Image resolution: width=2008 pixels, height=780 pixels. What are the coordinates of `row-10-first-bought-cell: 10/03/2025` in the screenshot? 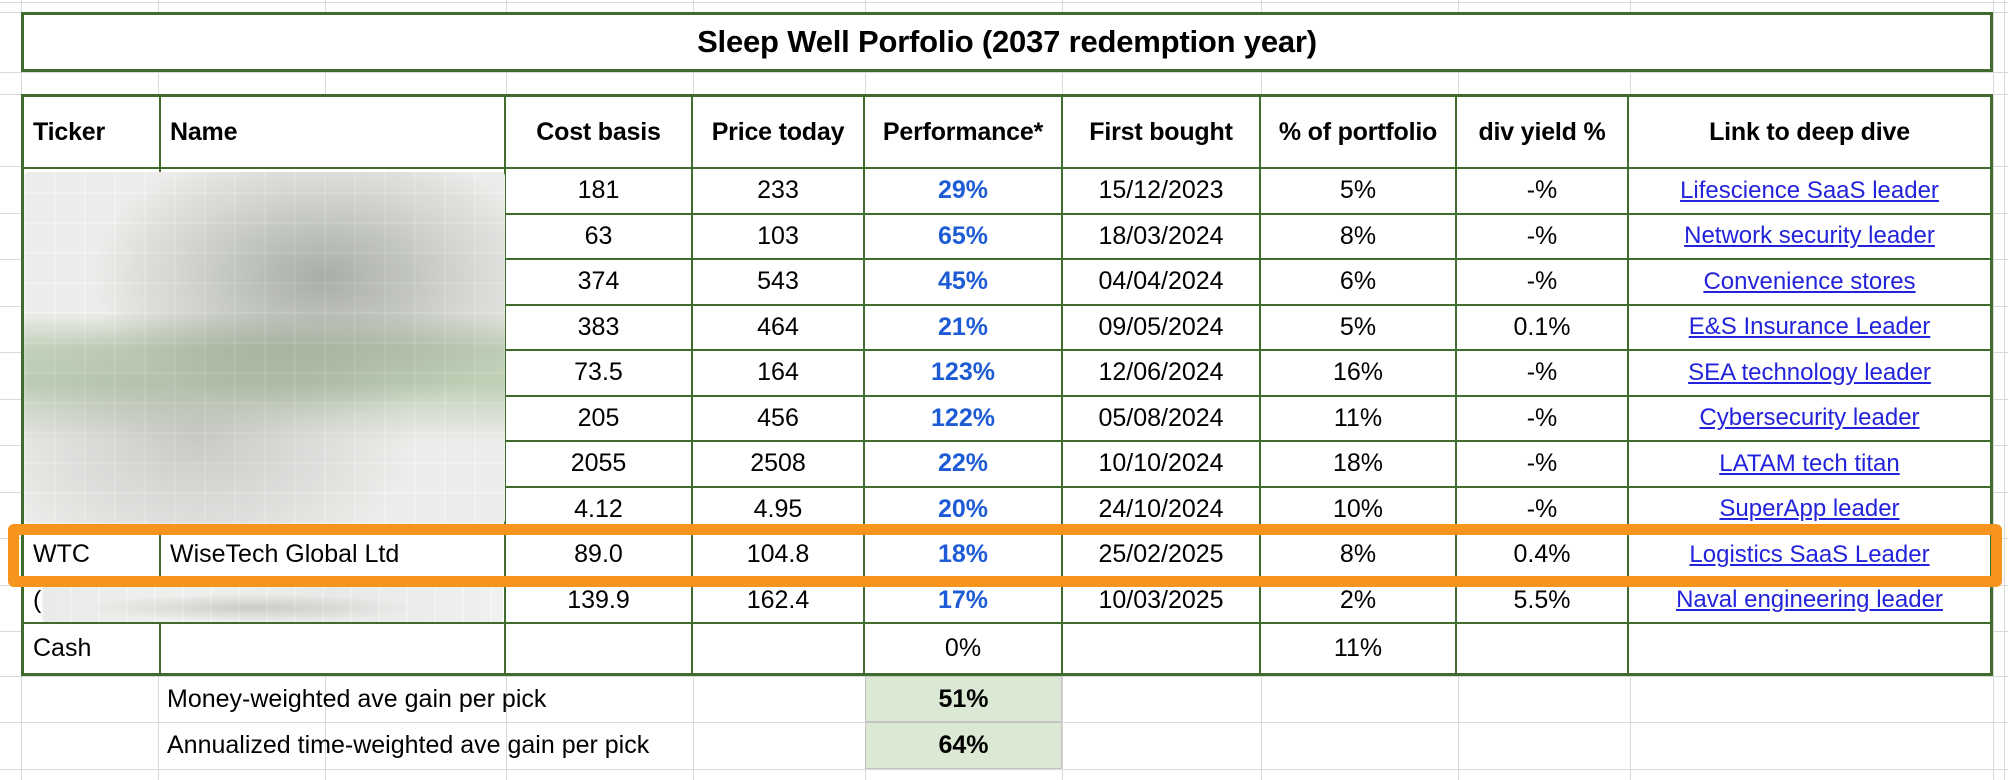 It's located at (1162, 601).